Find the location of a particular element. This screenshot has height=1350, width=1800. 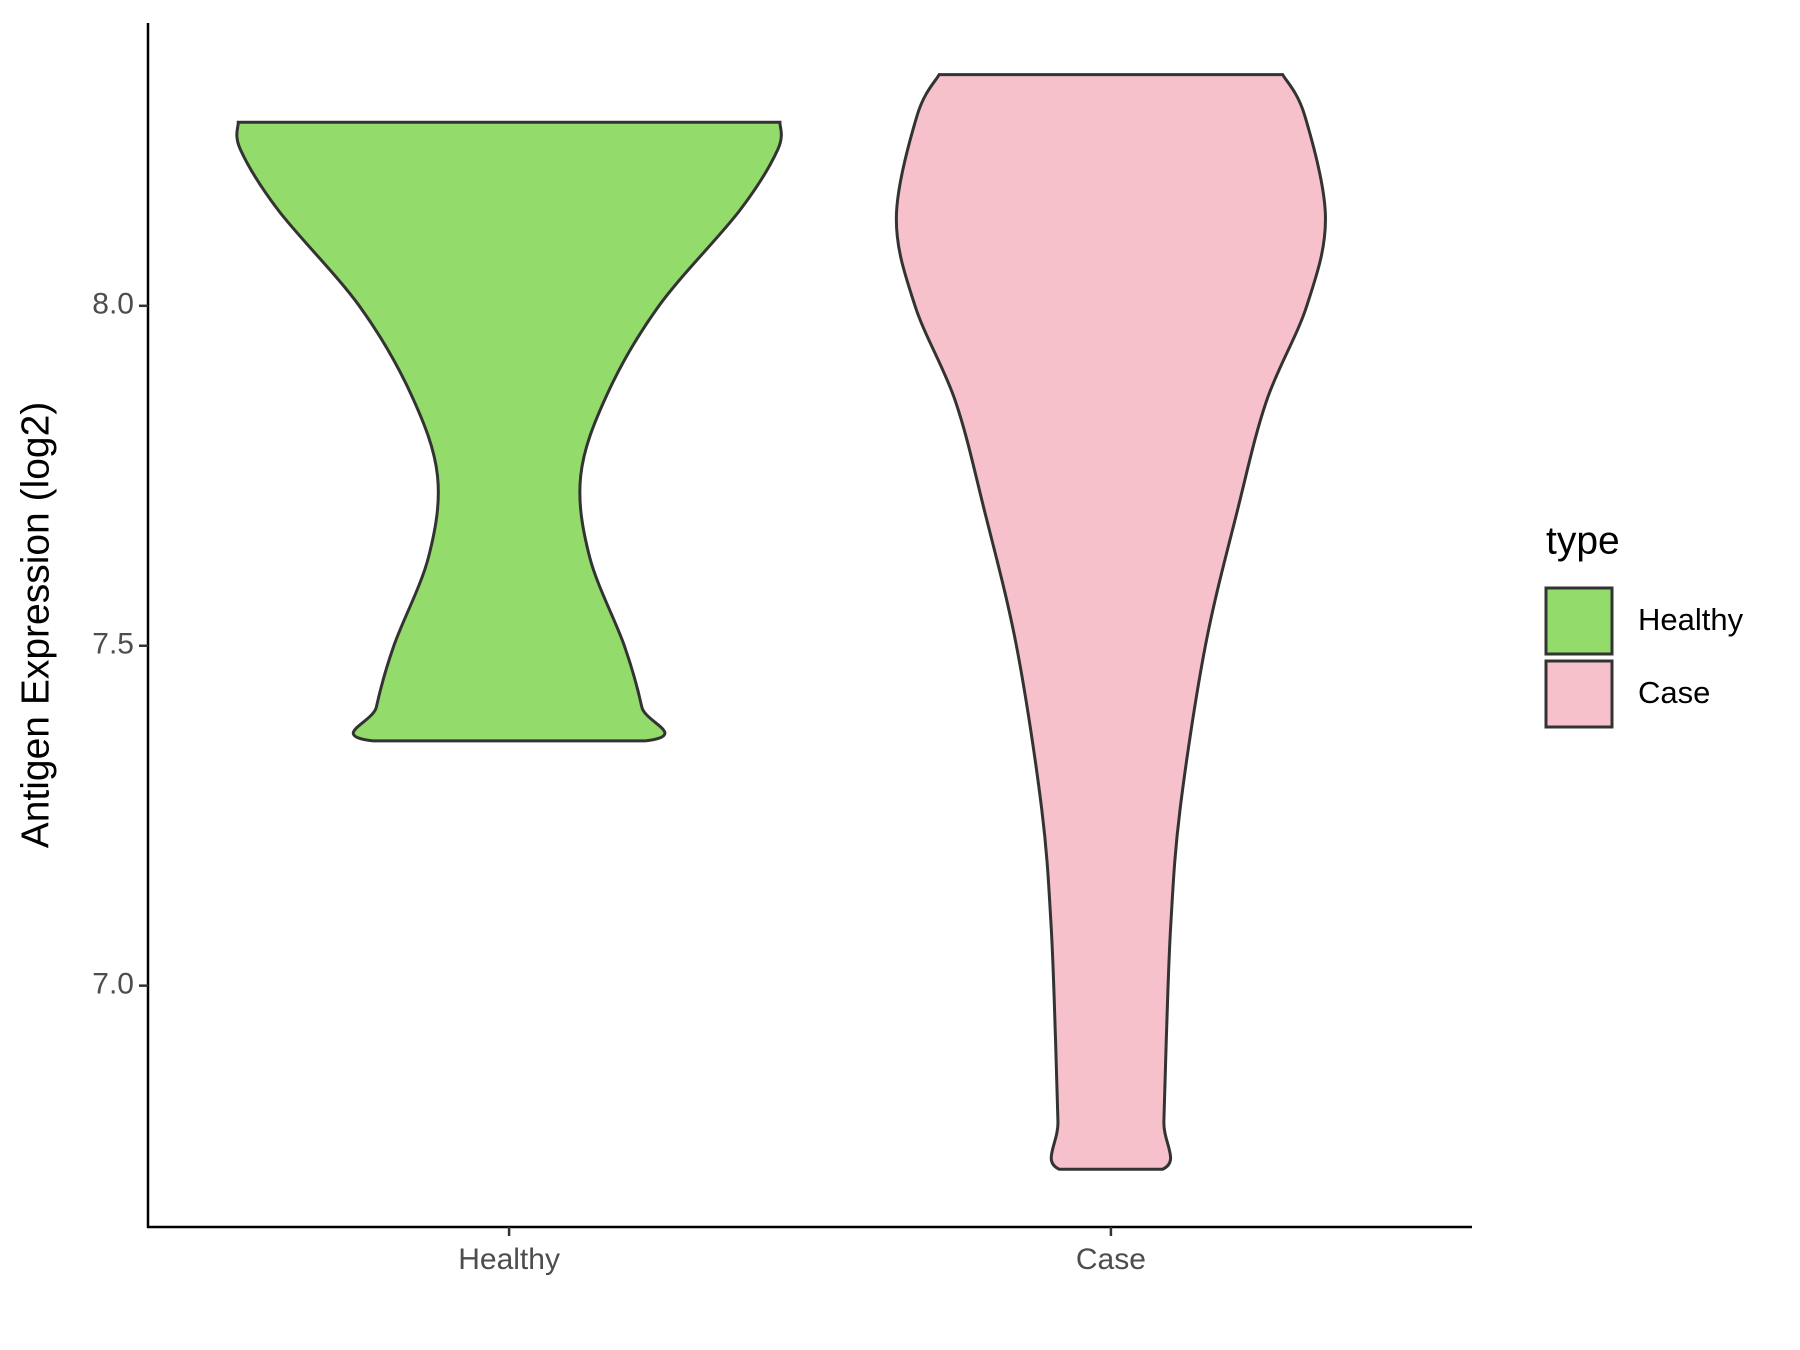

x-tick-label: Case is located at coordinates (1111, 1259).